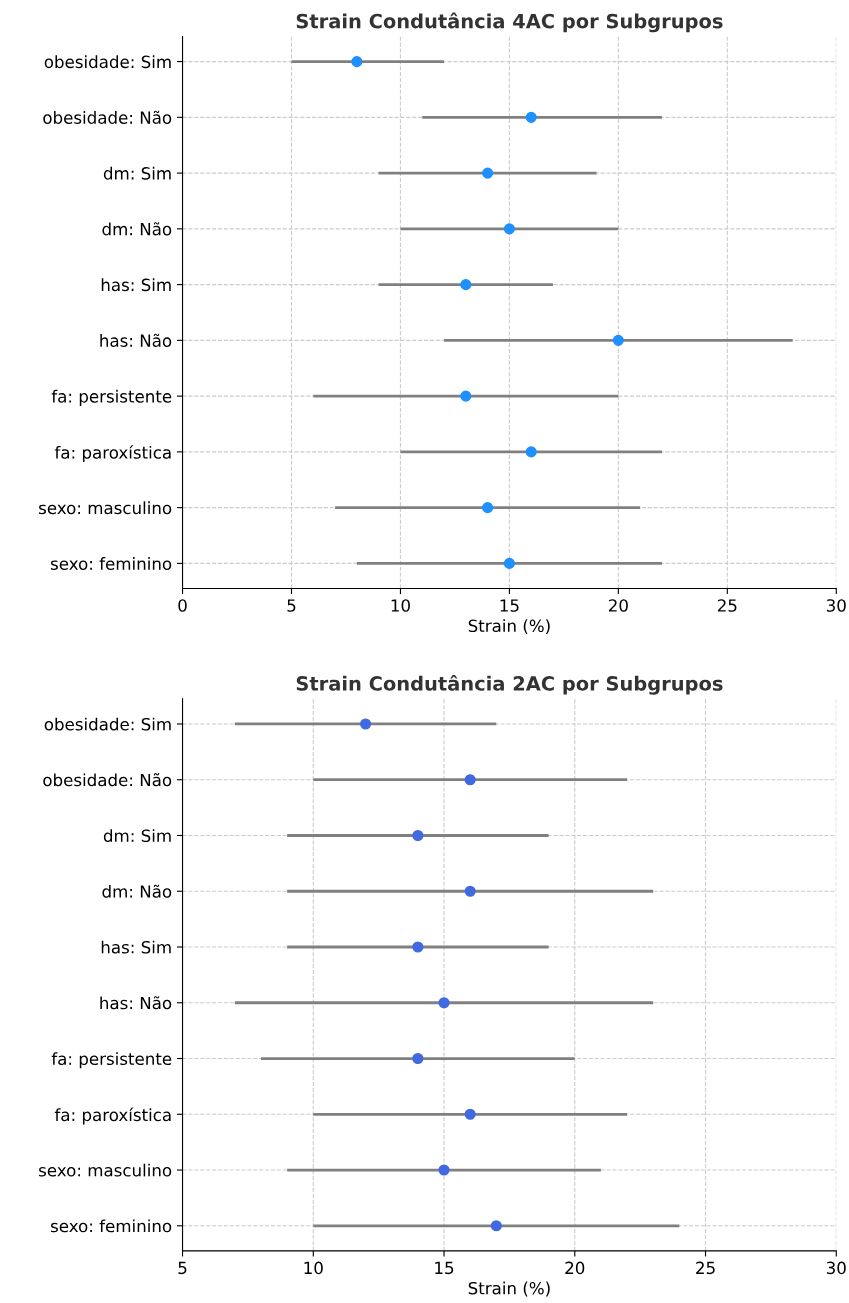  I want to click on chart-title: Strain Condutância 2AC por Subgrupos, so click(509, 685).